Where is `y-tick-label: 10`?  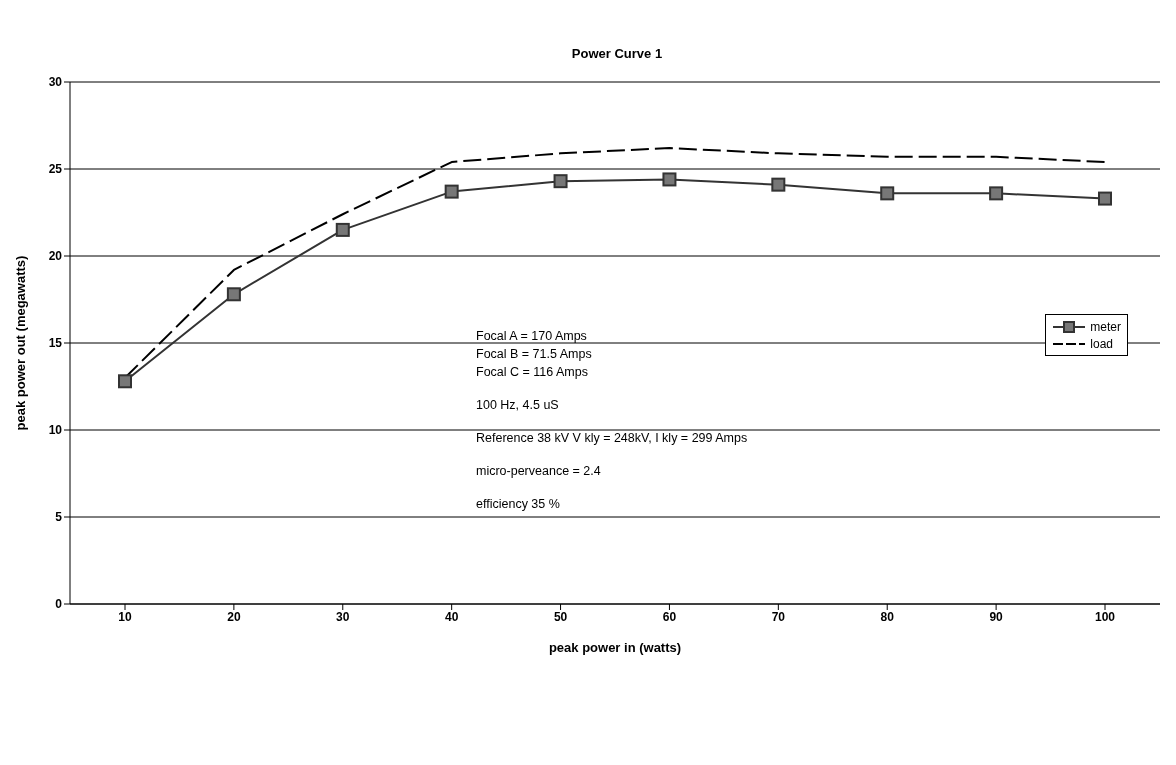
y-tick-label: 10 is located at coordinates (55, 430).